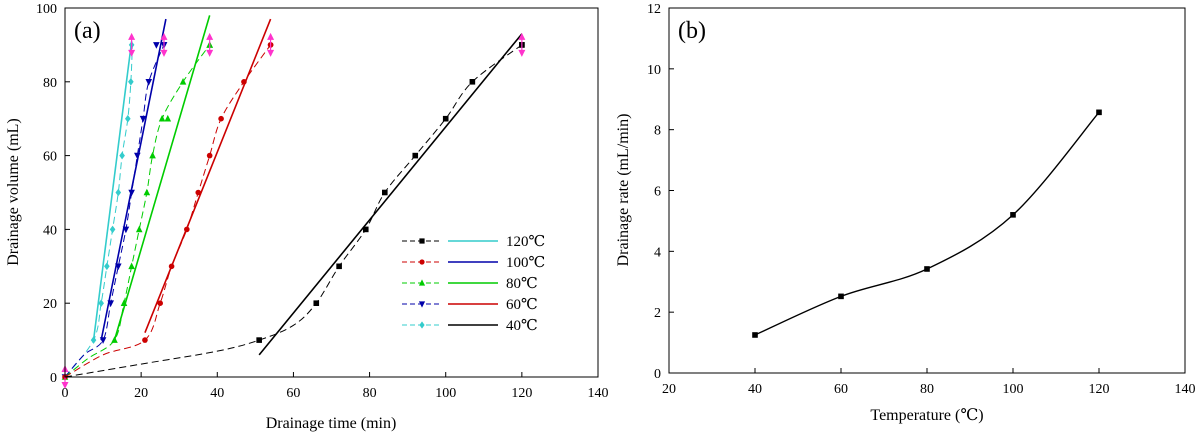  What do you see at coordinates (521, 393) in the screenshot?
I see `panel-a-x-tick-label: 120` at bounding box center [521, 393].